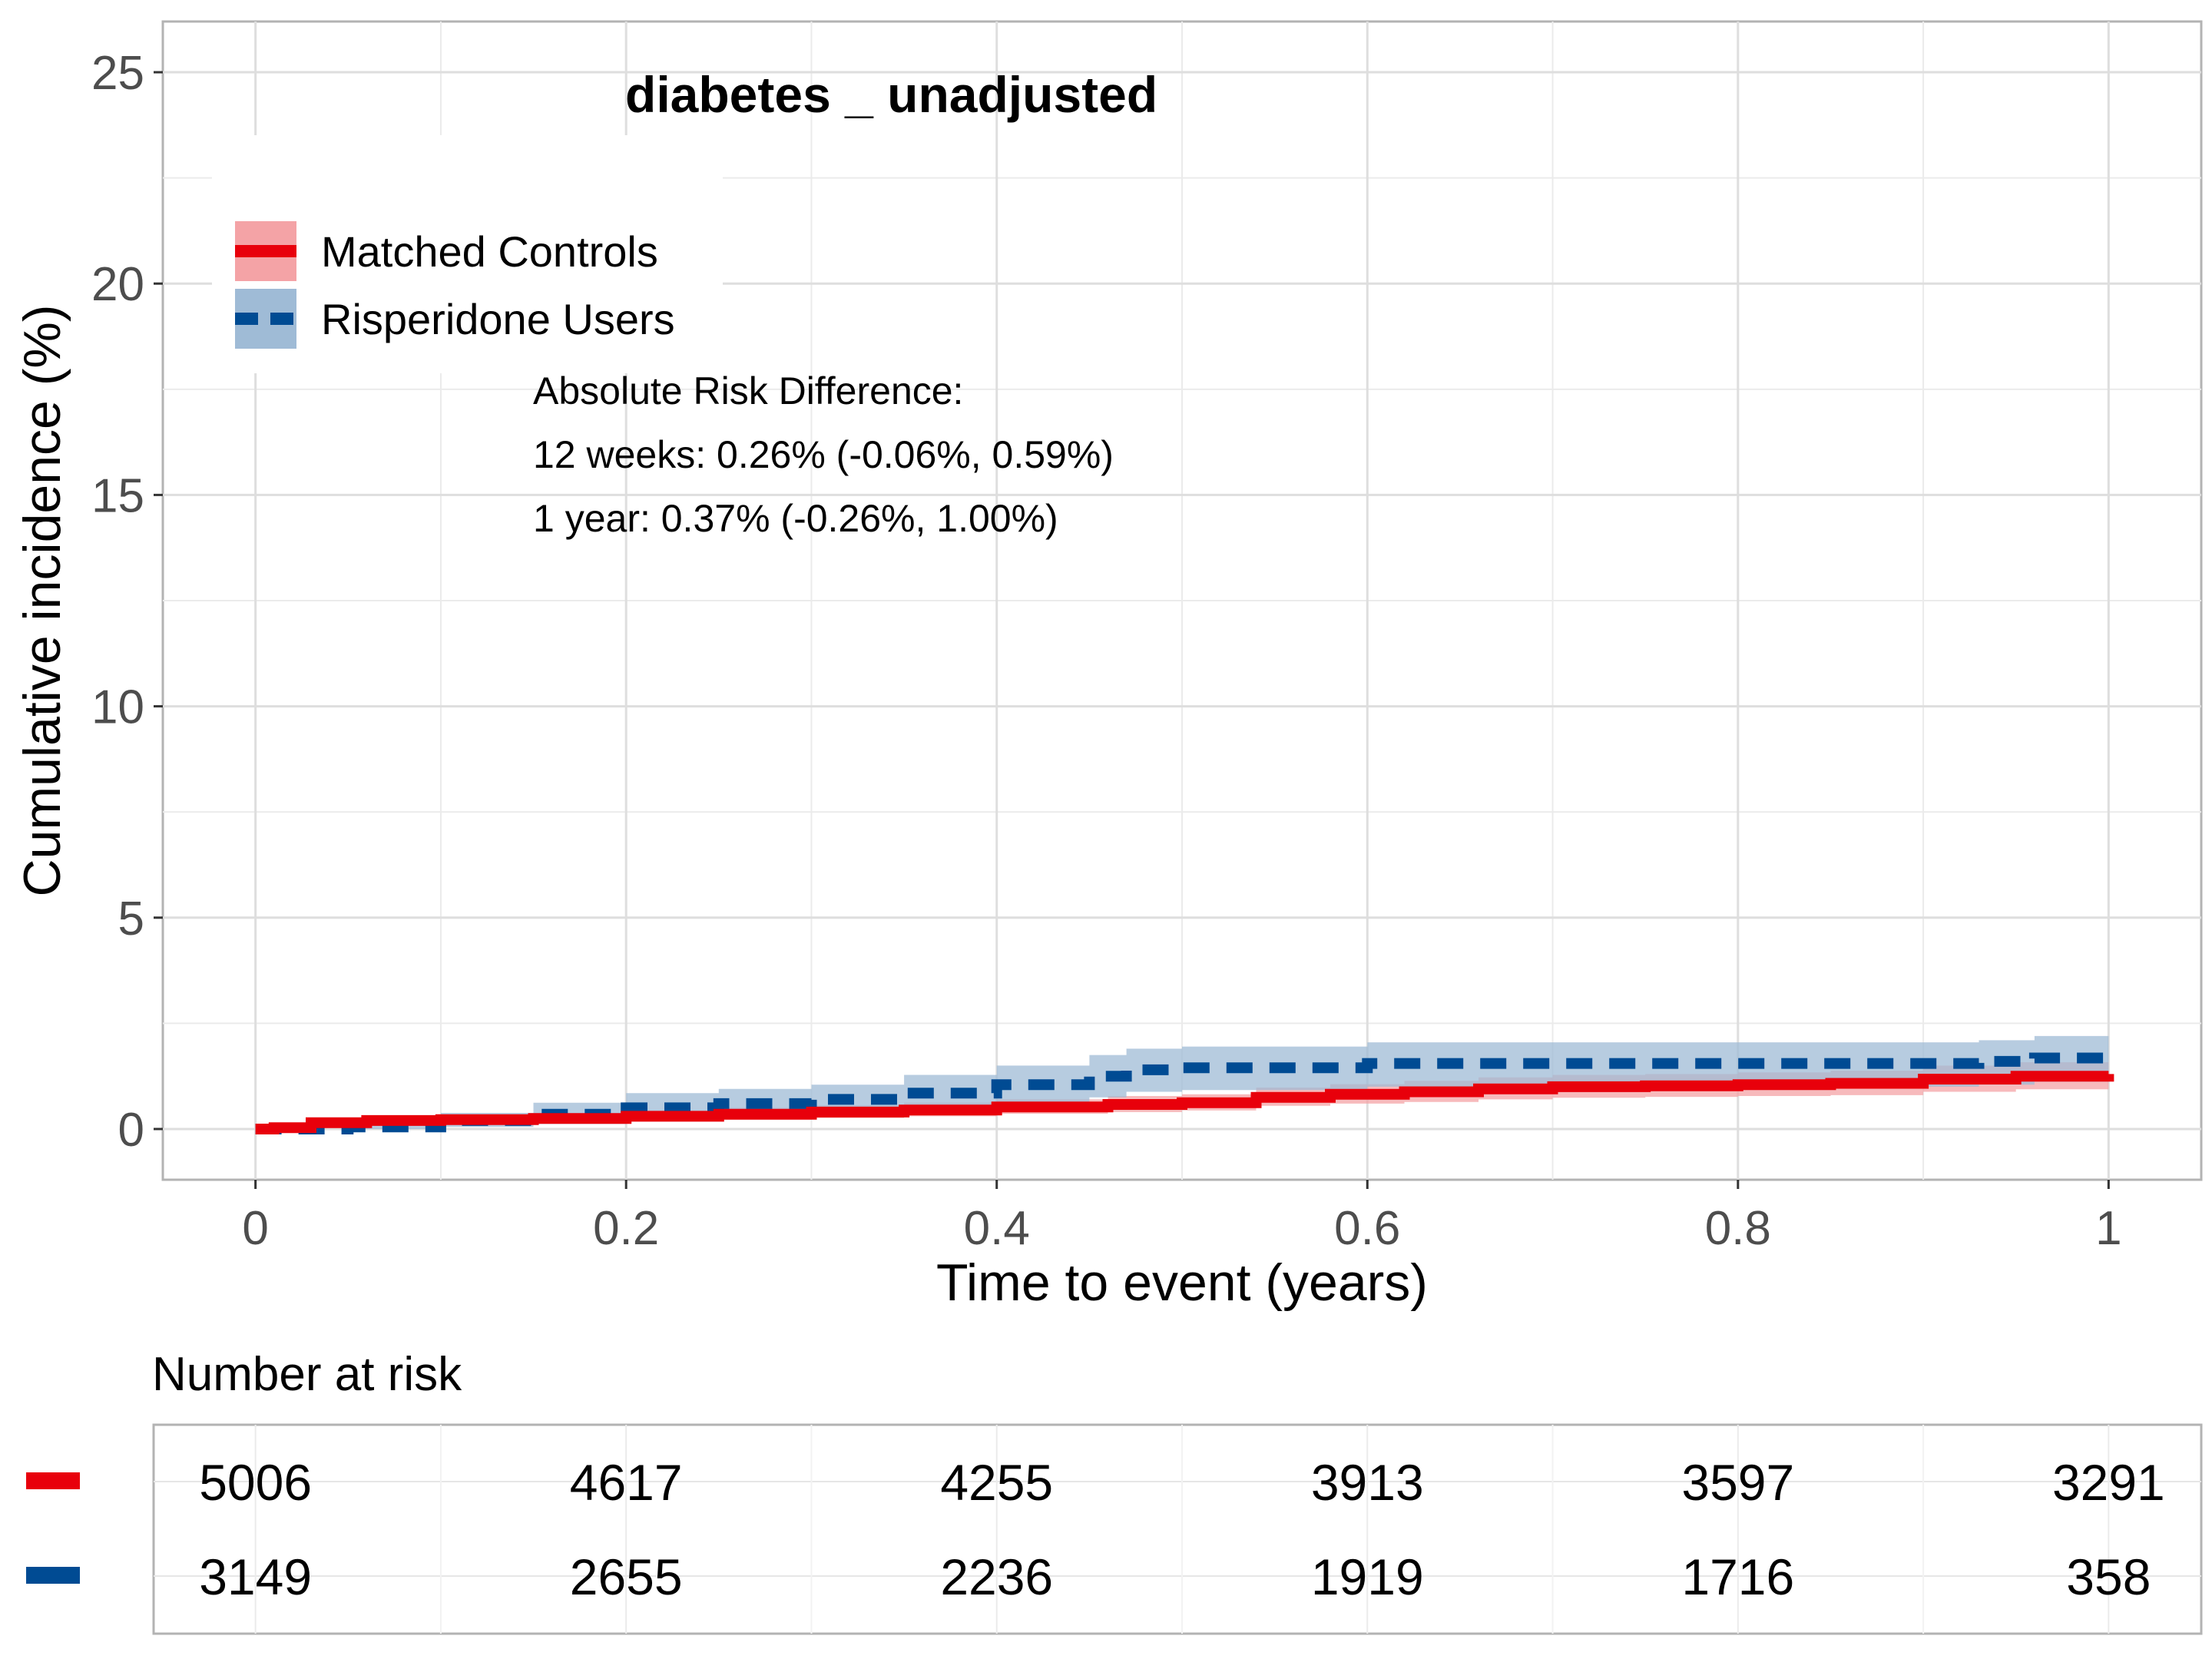 The image size is (2212, 1659). Describe the element at coordinates (255, 1576) in the screenshot. I see `risk-count: 3149` at that location.